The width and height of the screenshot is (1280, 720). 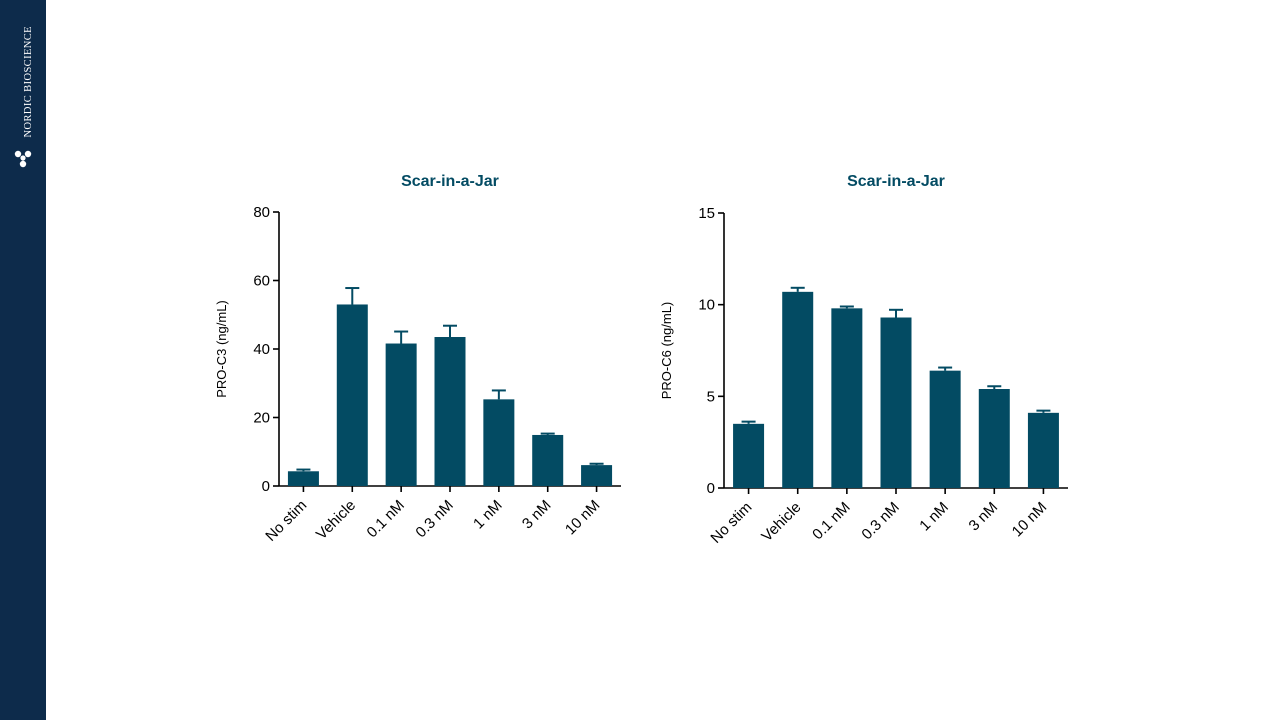 I want to click on y-axis-label: PRO-C6 (ng/mL), so click(x=666, y=351).